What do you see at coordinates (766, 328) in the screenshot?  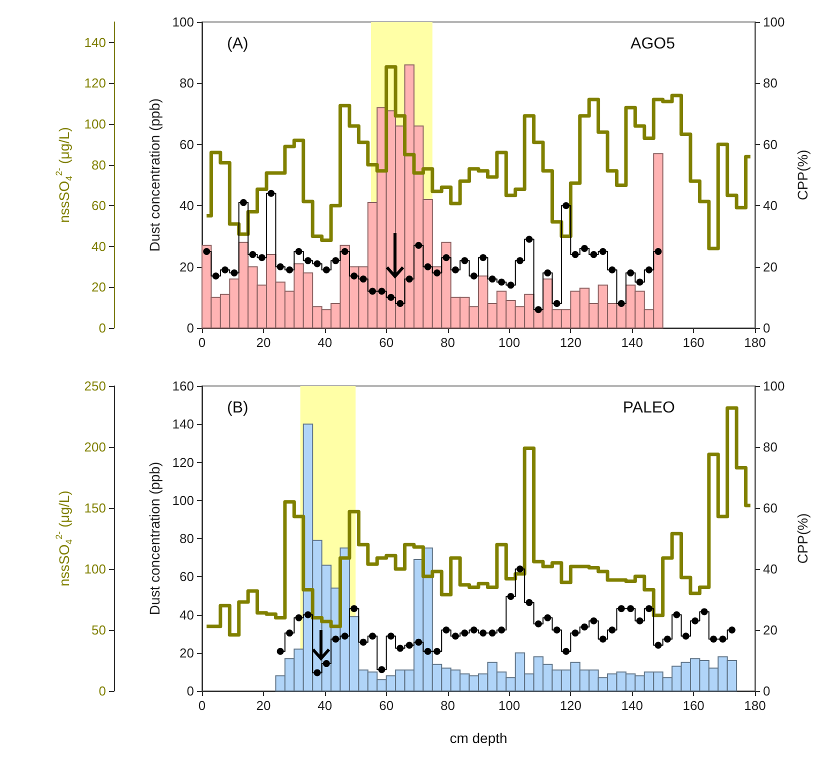 I see `y2-tick-label: 0` at bounding box center [766, 328].